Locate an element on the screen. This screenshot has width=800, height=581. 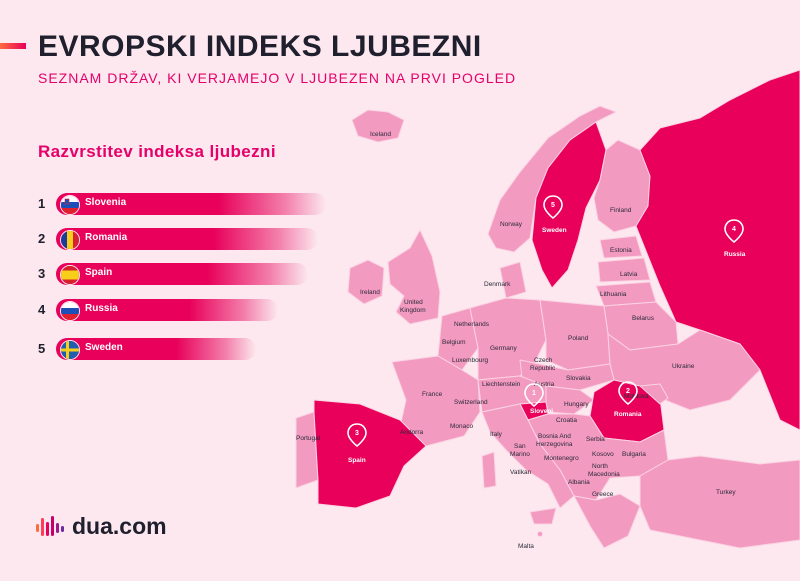
map-country-iceland is located at coordinates (378, 126).